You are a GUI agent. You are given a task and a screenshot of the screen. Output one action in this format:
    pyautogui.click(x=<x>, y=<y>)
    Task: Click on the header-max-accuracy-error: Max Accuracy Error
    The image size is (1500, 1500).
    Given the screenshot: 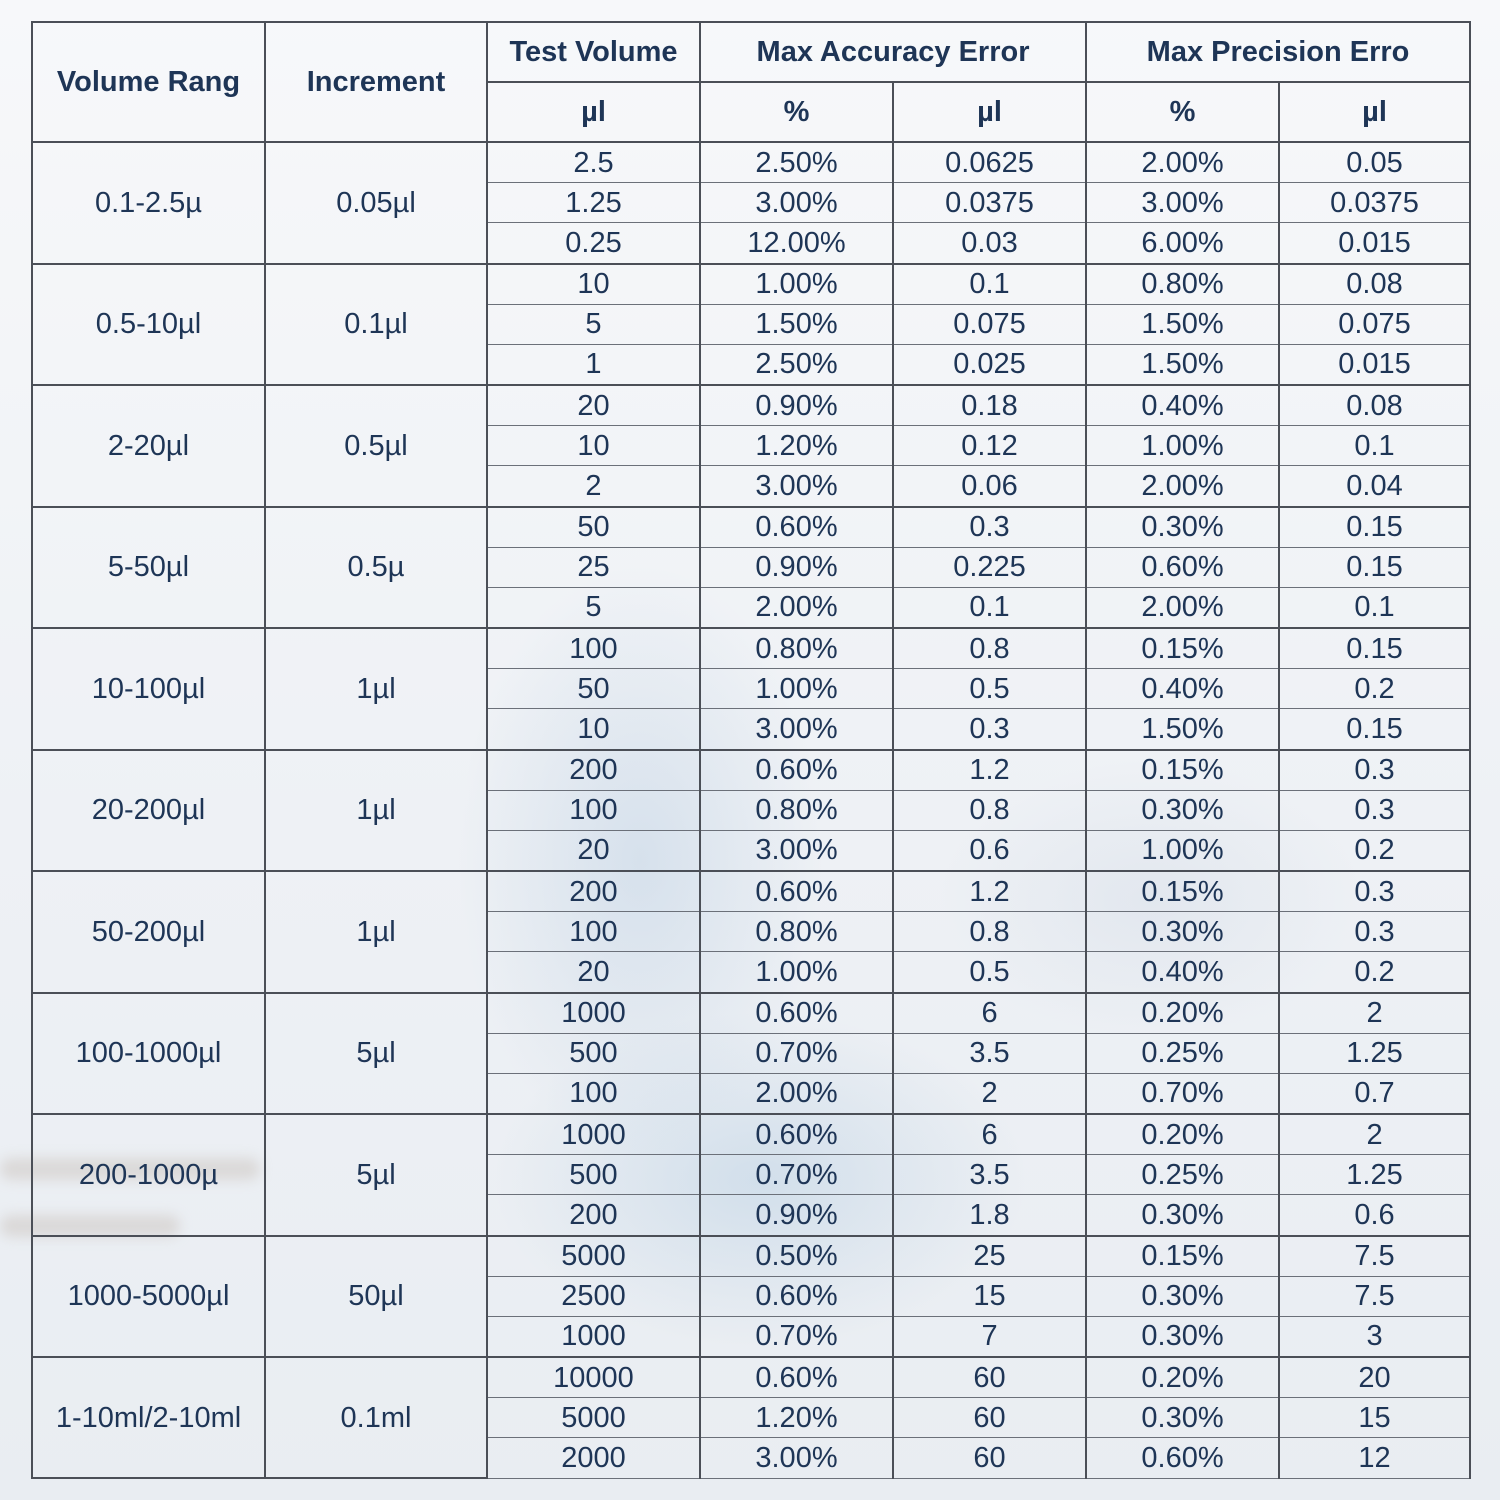 What is the action you would take?
    pyautogui.click(x=893, y=52)
    